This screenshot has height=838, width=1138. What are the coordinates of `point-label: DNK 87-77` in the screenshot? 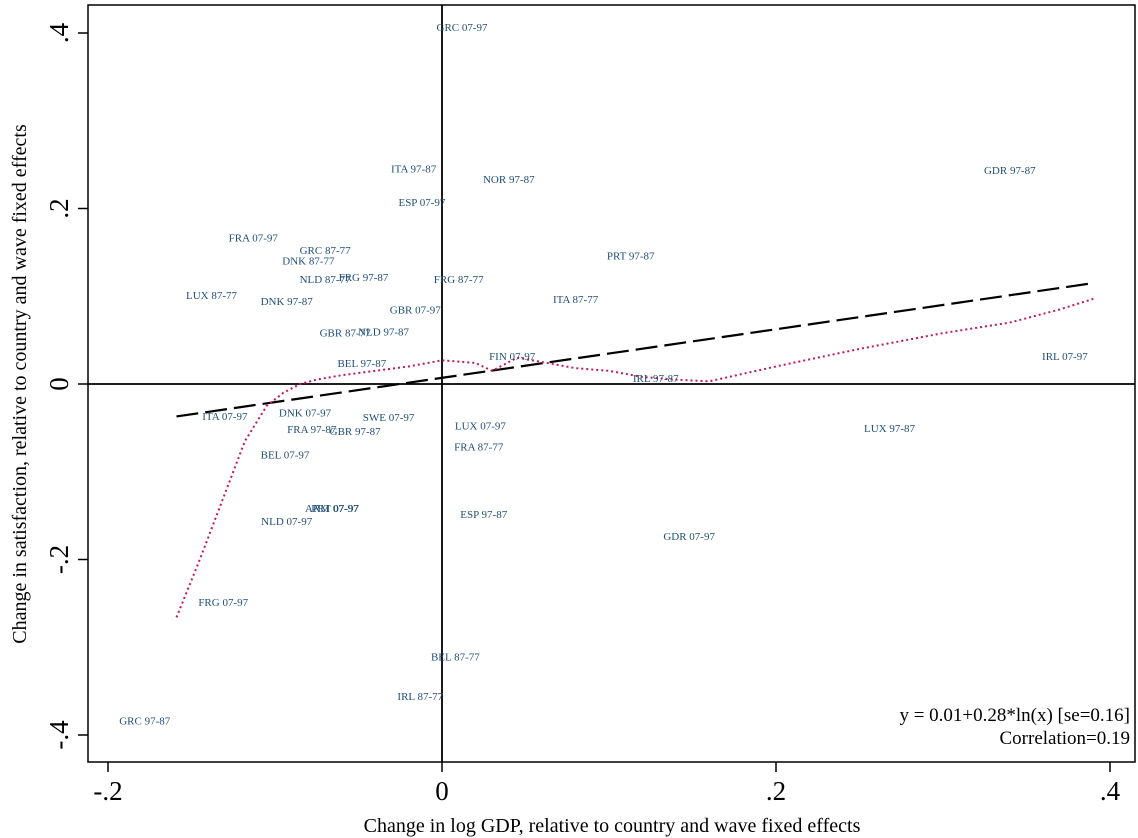 It's located at (308, 262).